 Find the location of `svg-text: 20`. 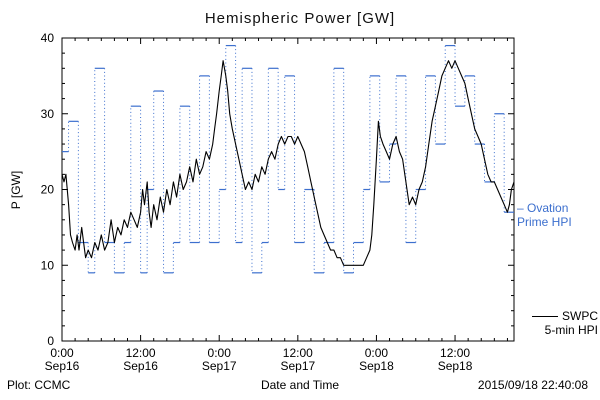

svg-text: 20 is located at coordinates (48, 190).